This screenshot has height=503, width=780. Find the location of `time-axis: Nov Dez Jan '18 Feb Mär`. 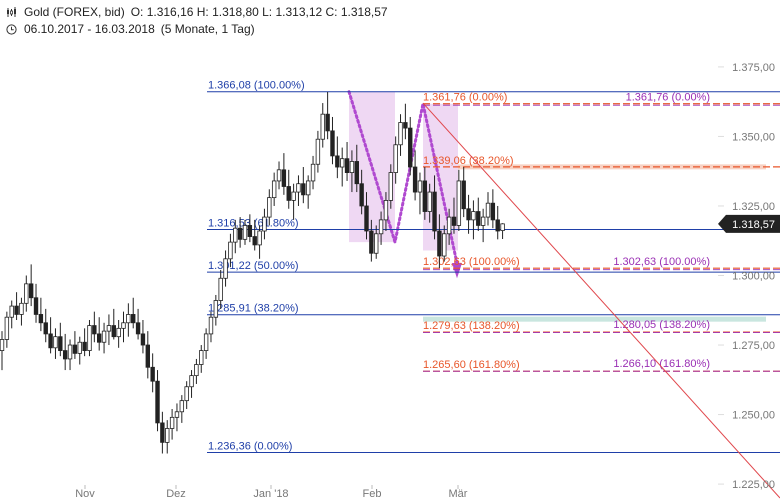

time-axis: Nov Dez Jan '18 Feb Mär is located at coordinates (271, 492).